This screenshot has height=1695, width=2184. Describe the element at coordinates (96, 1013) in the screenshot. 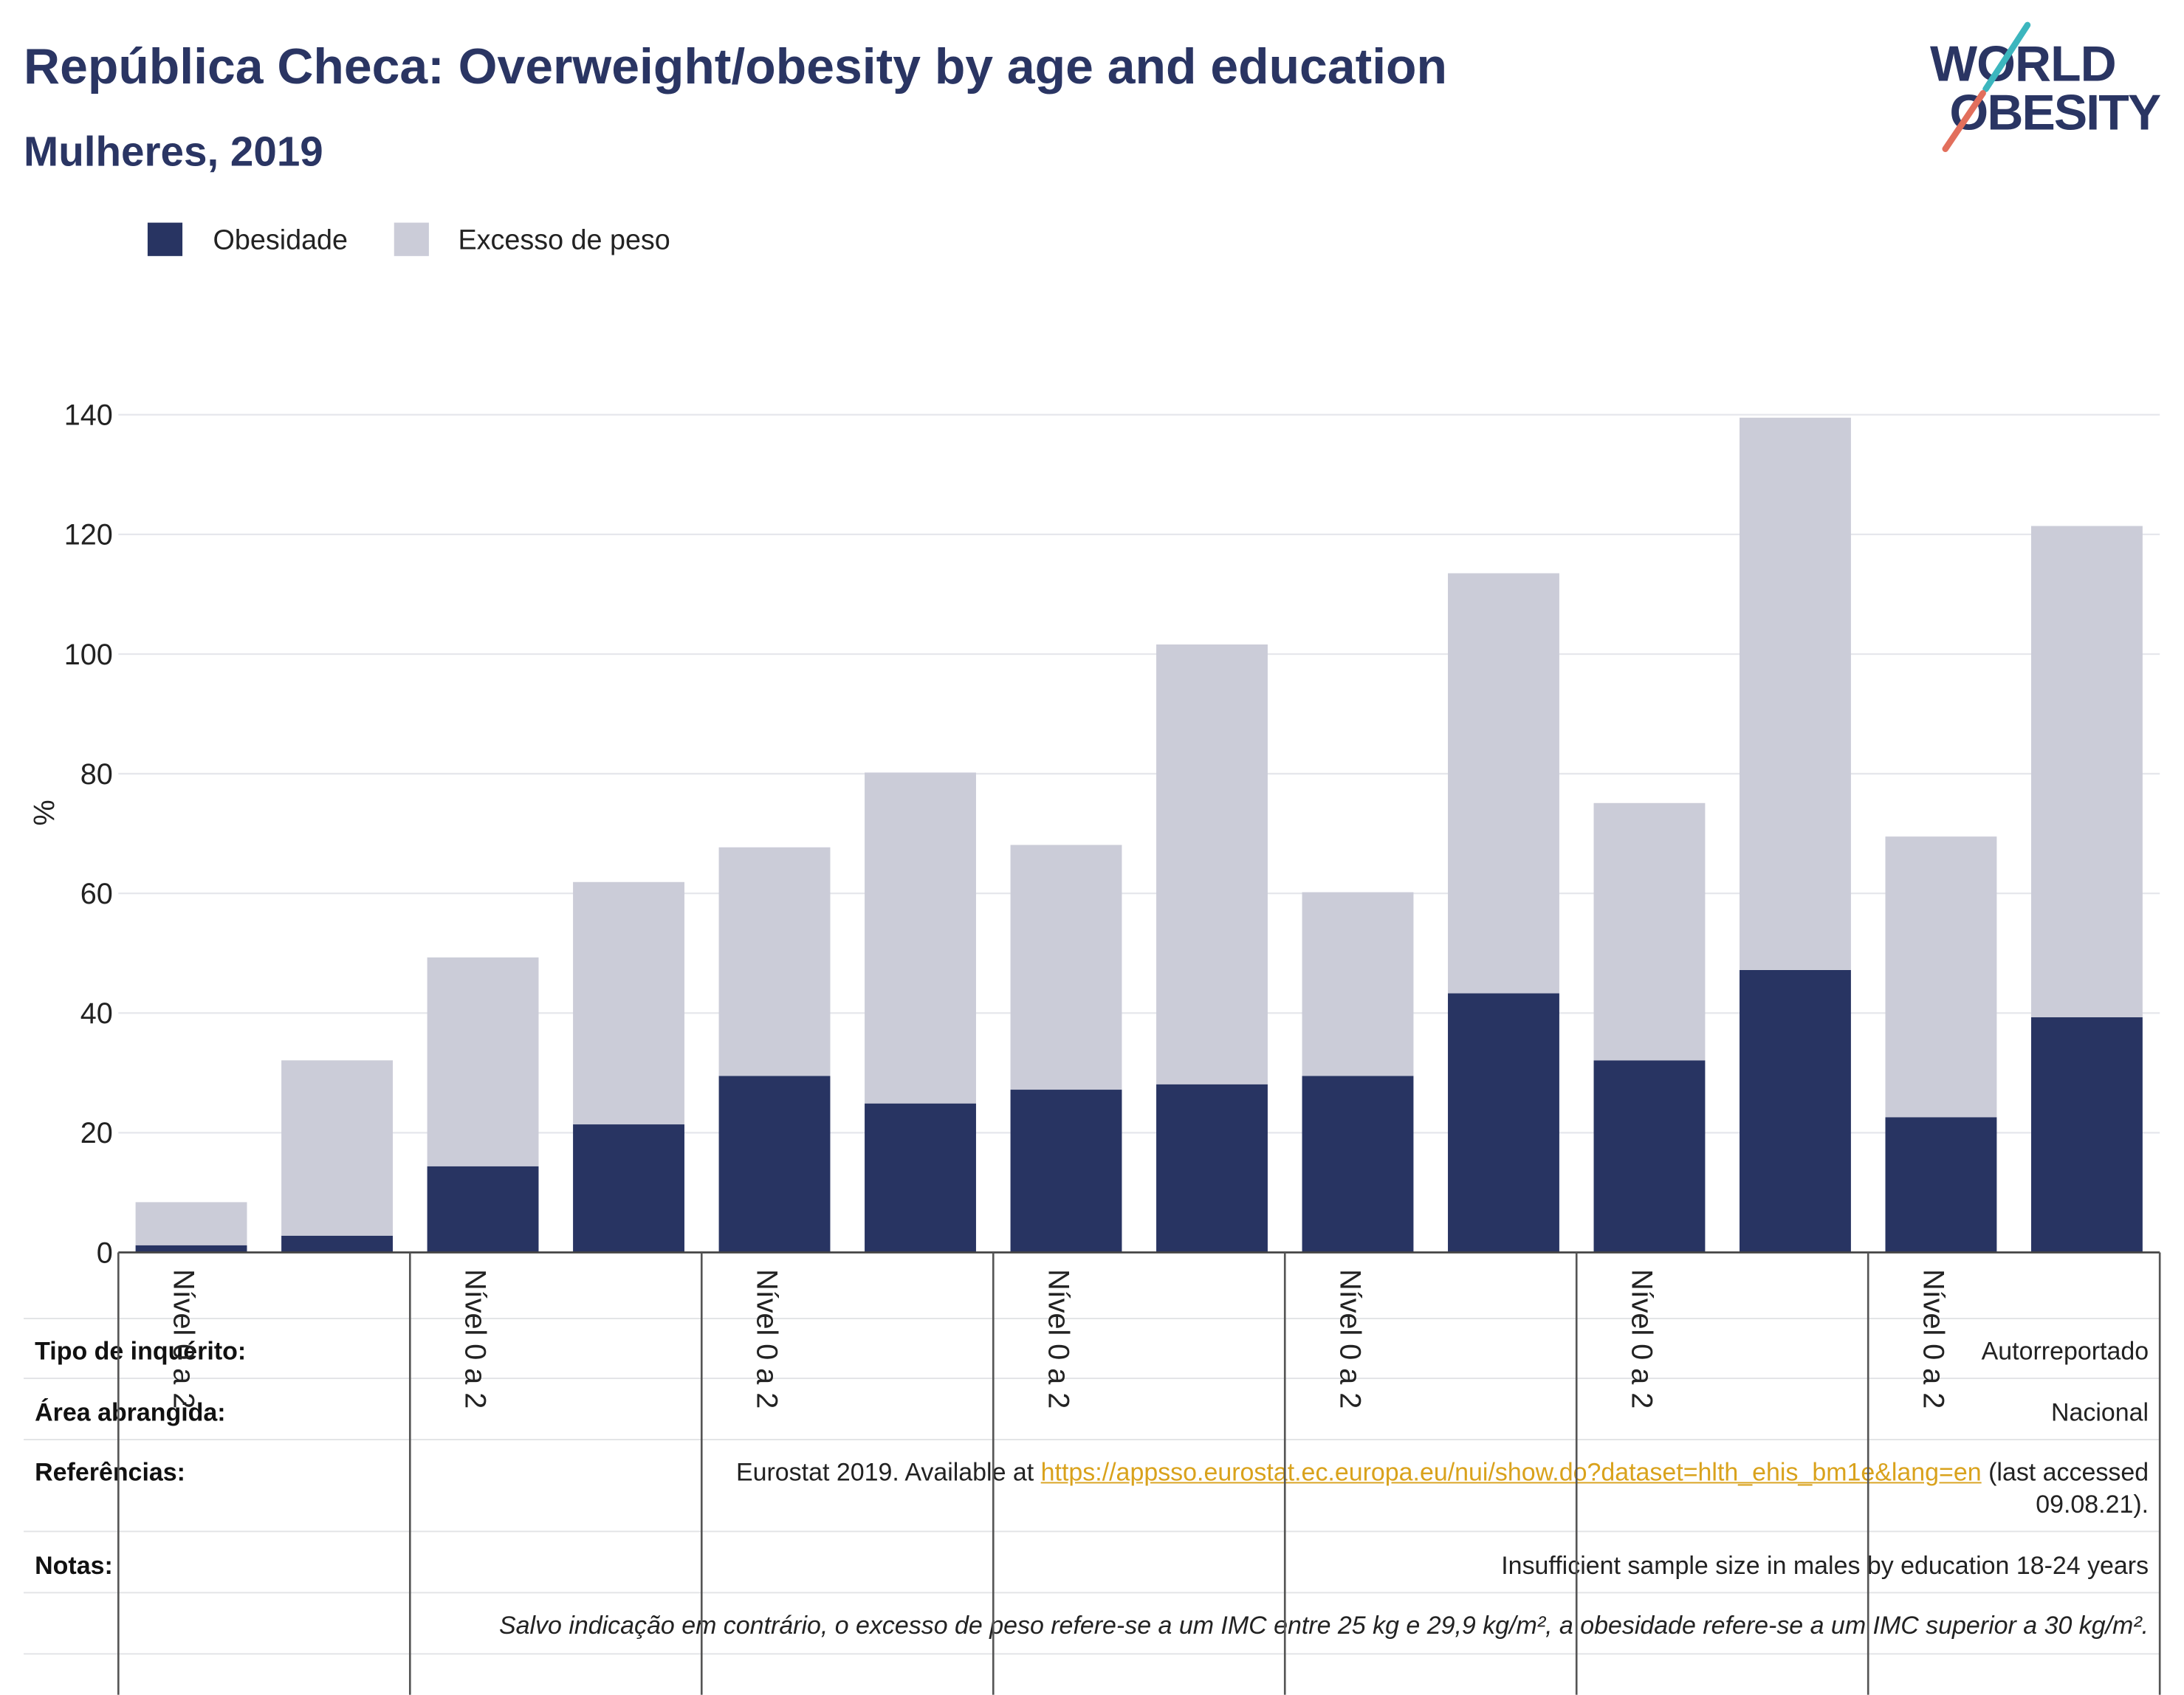

I see `y-tick-label: 40` at that location.